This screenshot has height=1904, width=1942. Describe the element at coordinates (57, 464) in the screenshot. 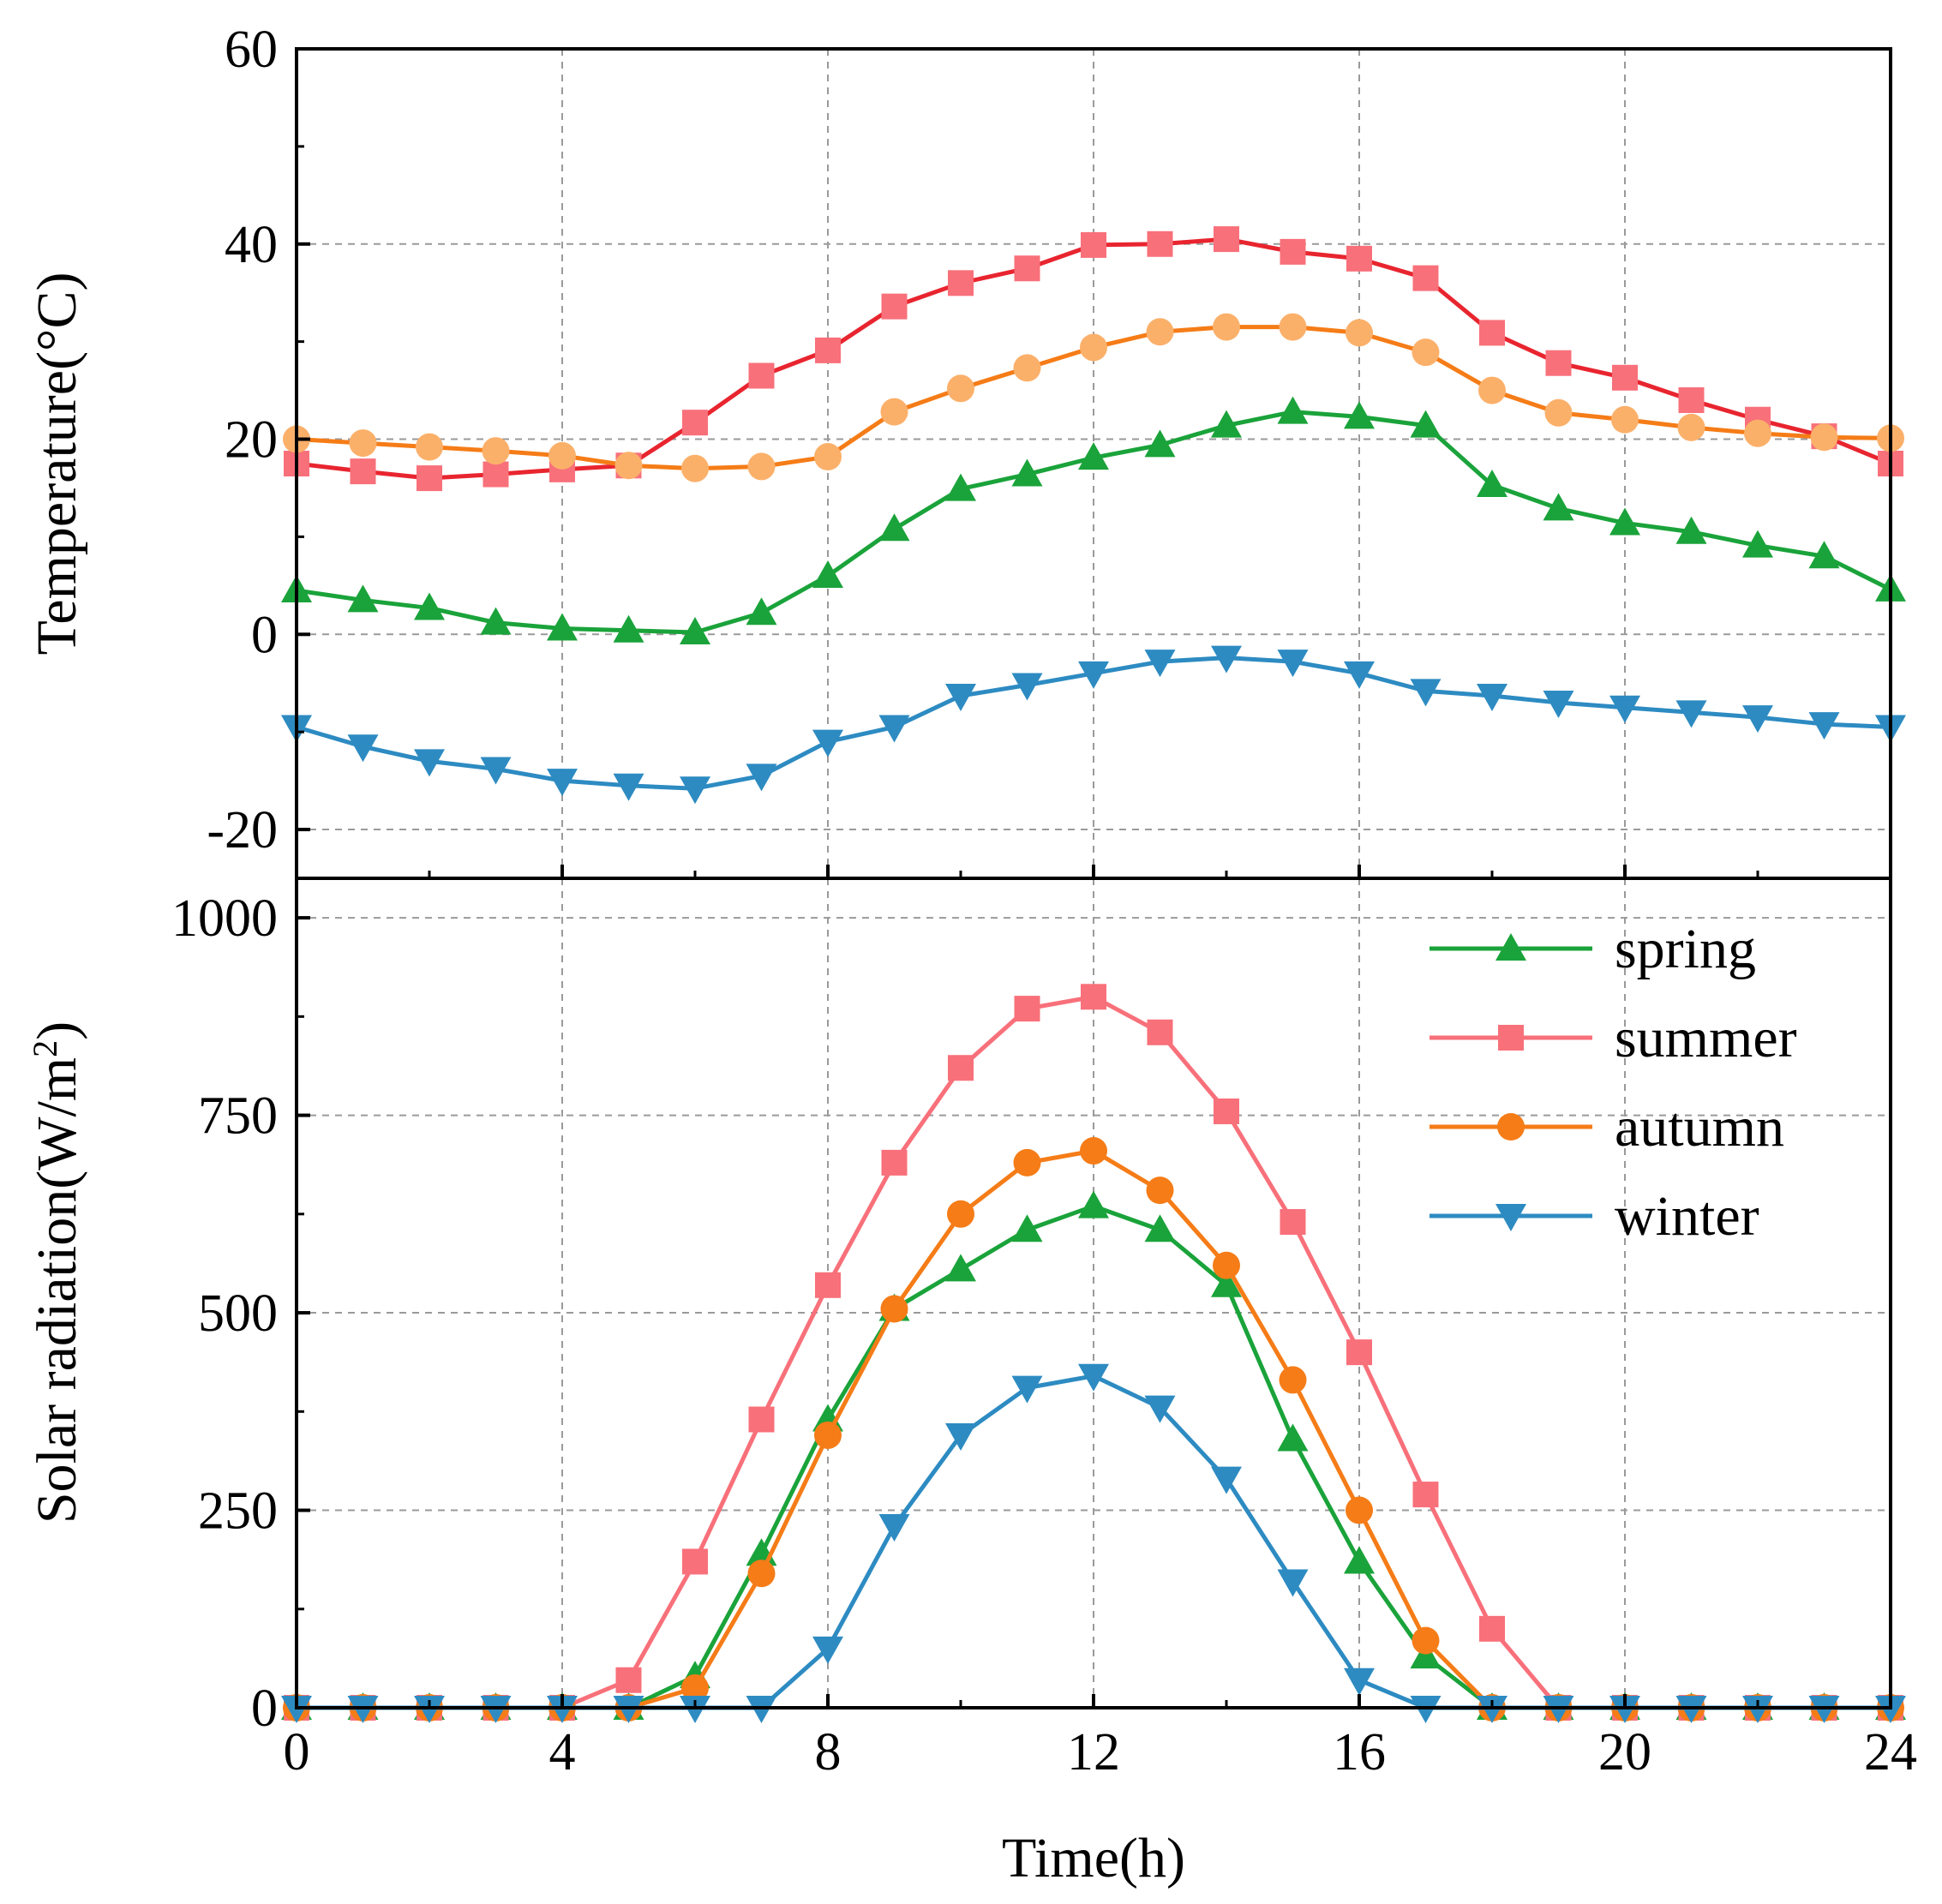

I see `temperature-y-axis-title: Temperature(°C)` at that location.